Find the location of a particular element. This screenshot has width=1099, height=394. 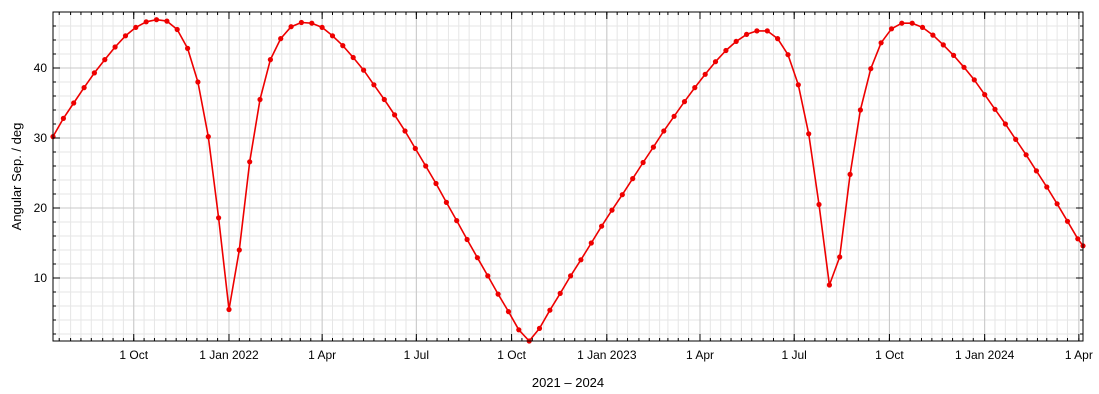

y-tick-label: 10 is located at coordinates (41, 278).